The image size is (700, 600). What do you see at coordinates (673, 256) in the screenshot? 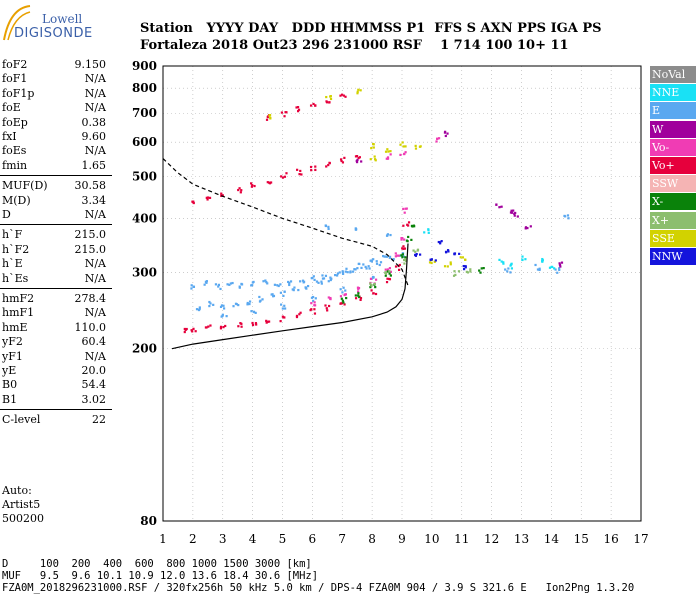
I see `legend-item-nnw: NNW` at bounding box center [673, 256].